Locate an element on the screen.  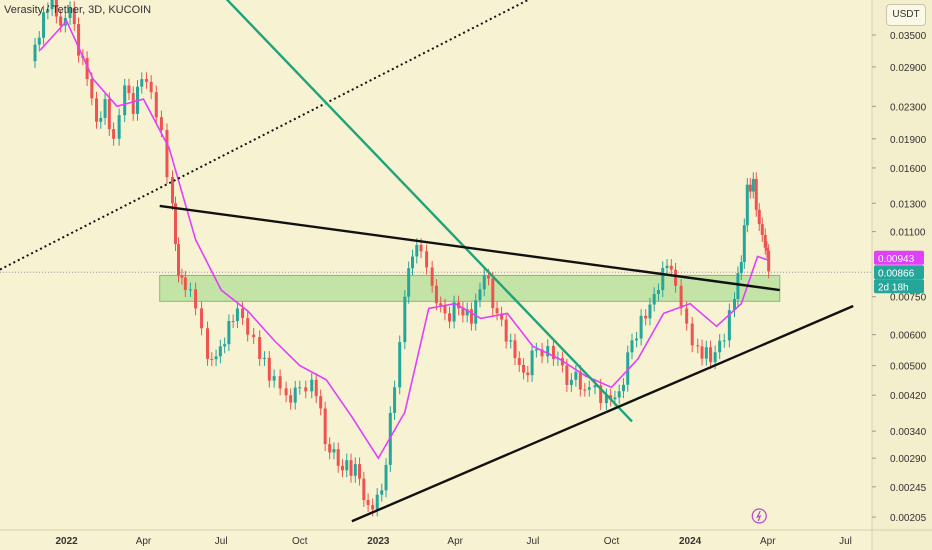
y-tick-label: 0.01600 is located at coordinates (908, 169).